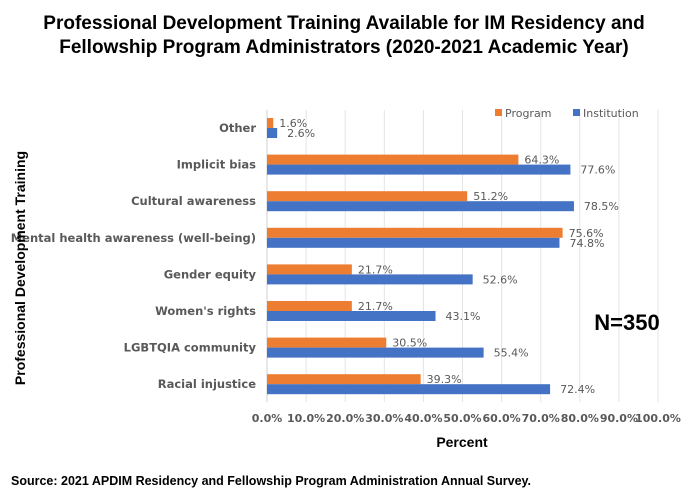 Image resolution: width=688 pixels, height=499 pixels. Describe the element at coordinates (384, 418) in the screenshot. I see `x-tick-label: 30.0%` at that location.